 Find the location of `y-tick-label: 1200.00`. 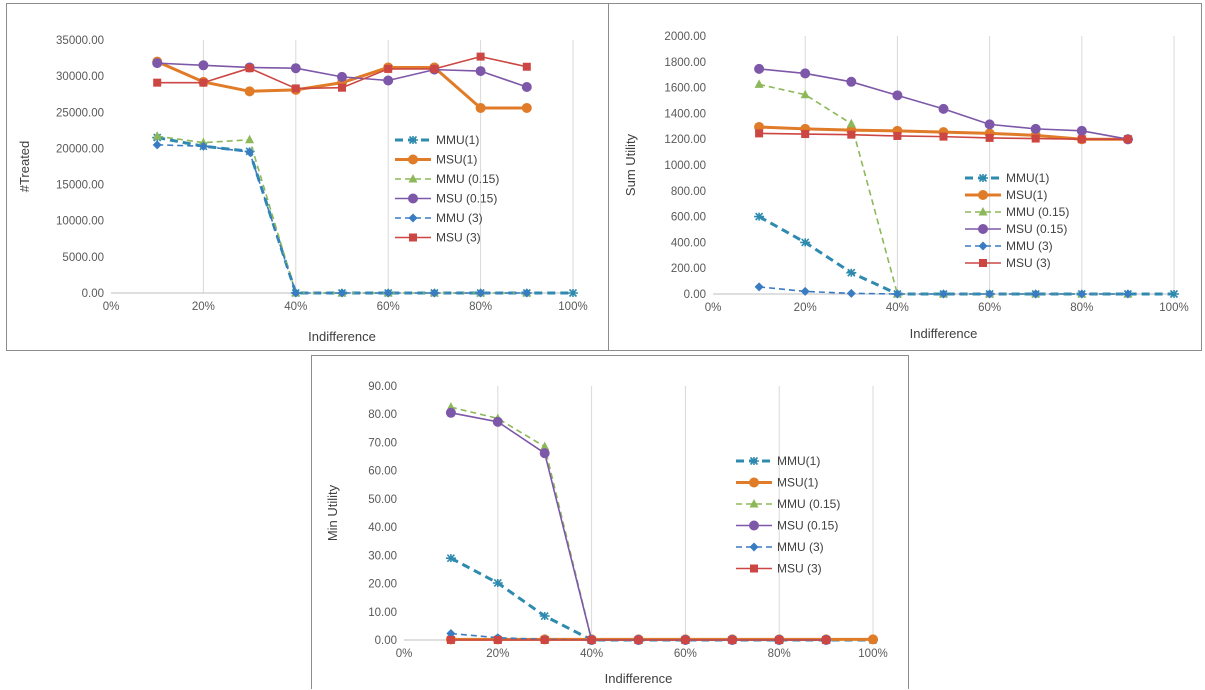

y-tick-label: 1200.00 is located at coordinates (685, 140).